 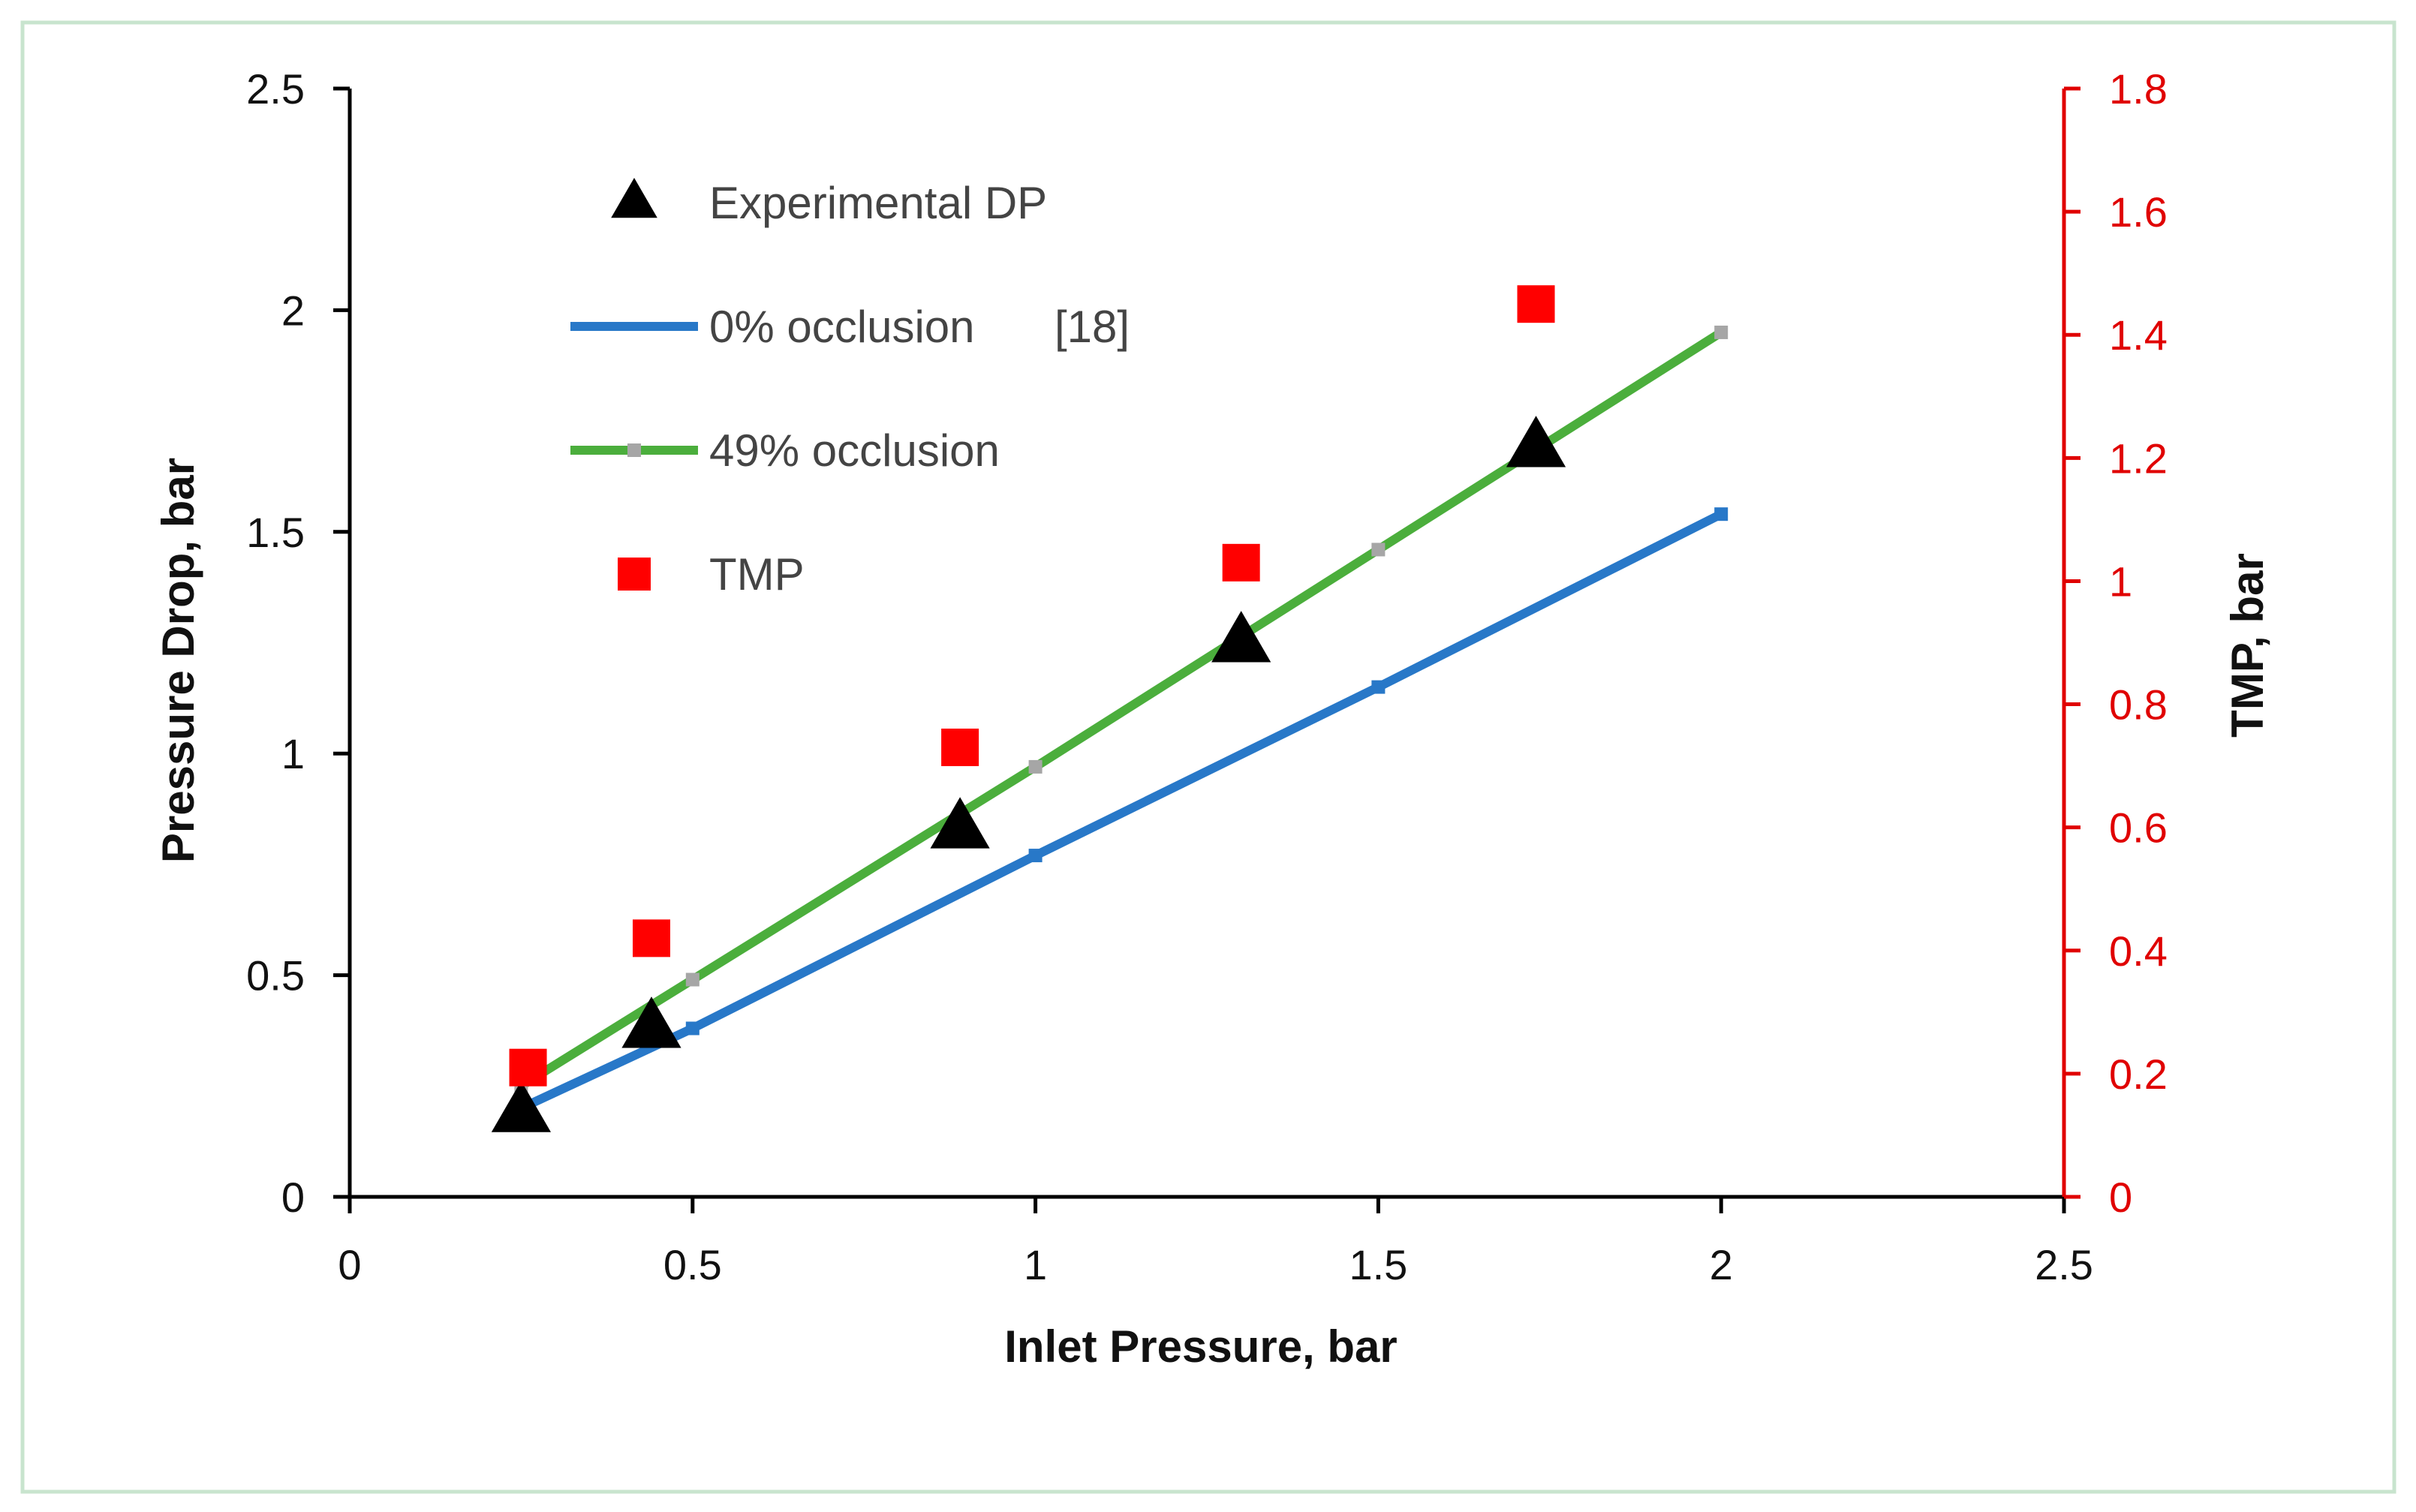 What do you see at coordinates (2138, 212) in the screenshot?
I see `y-right-tick-label: 1.6` at bounding box center [2138, 212].